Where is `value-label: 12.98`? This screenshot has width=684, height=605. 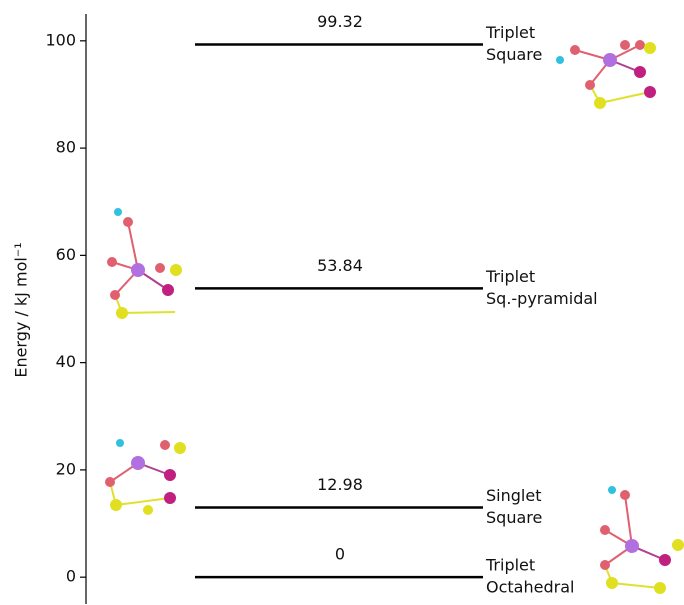 value-label: 12.98 is located at coordinates (340, 484).